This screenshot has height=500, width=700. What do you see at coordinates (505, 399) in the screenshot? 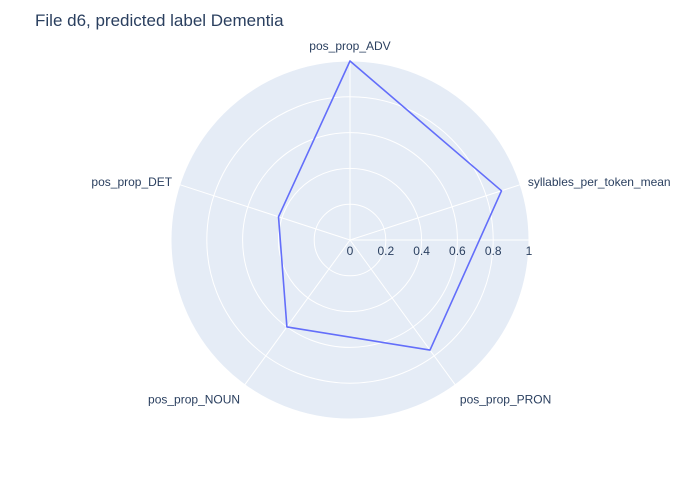
I see `axis-label: pos_prop_PRON` at bounding box center [505, 399].